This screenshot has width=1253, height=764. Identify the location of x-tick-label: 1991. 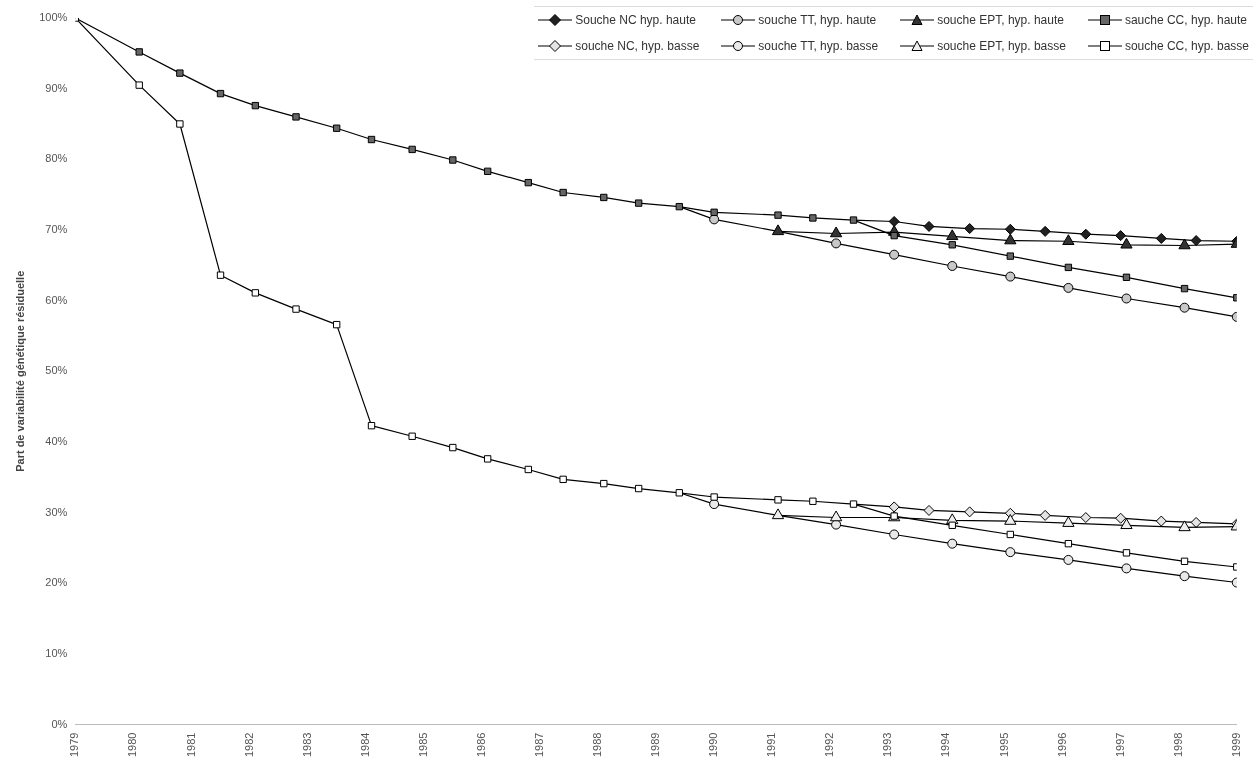
(771, 745).